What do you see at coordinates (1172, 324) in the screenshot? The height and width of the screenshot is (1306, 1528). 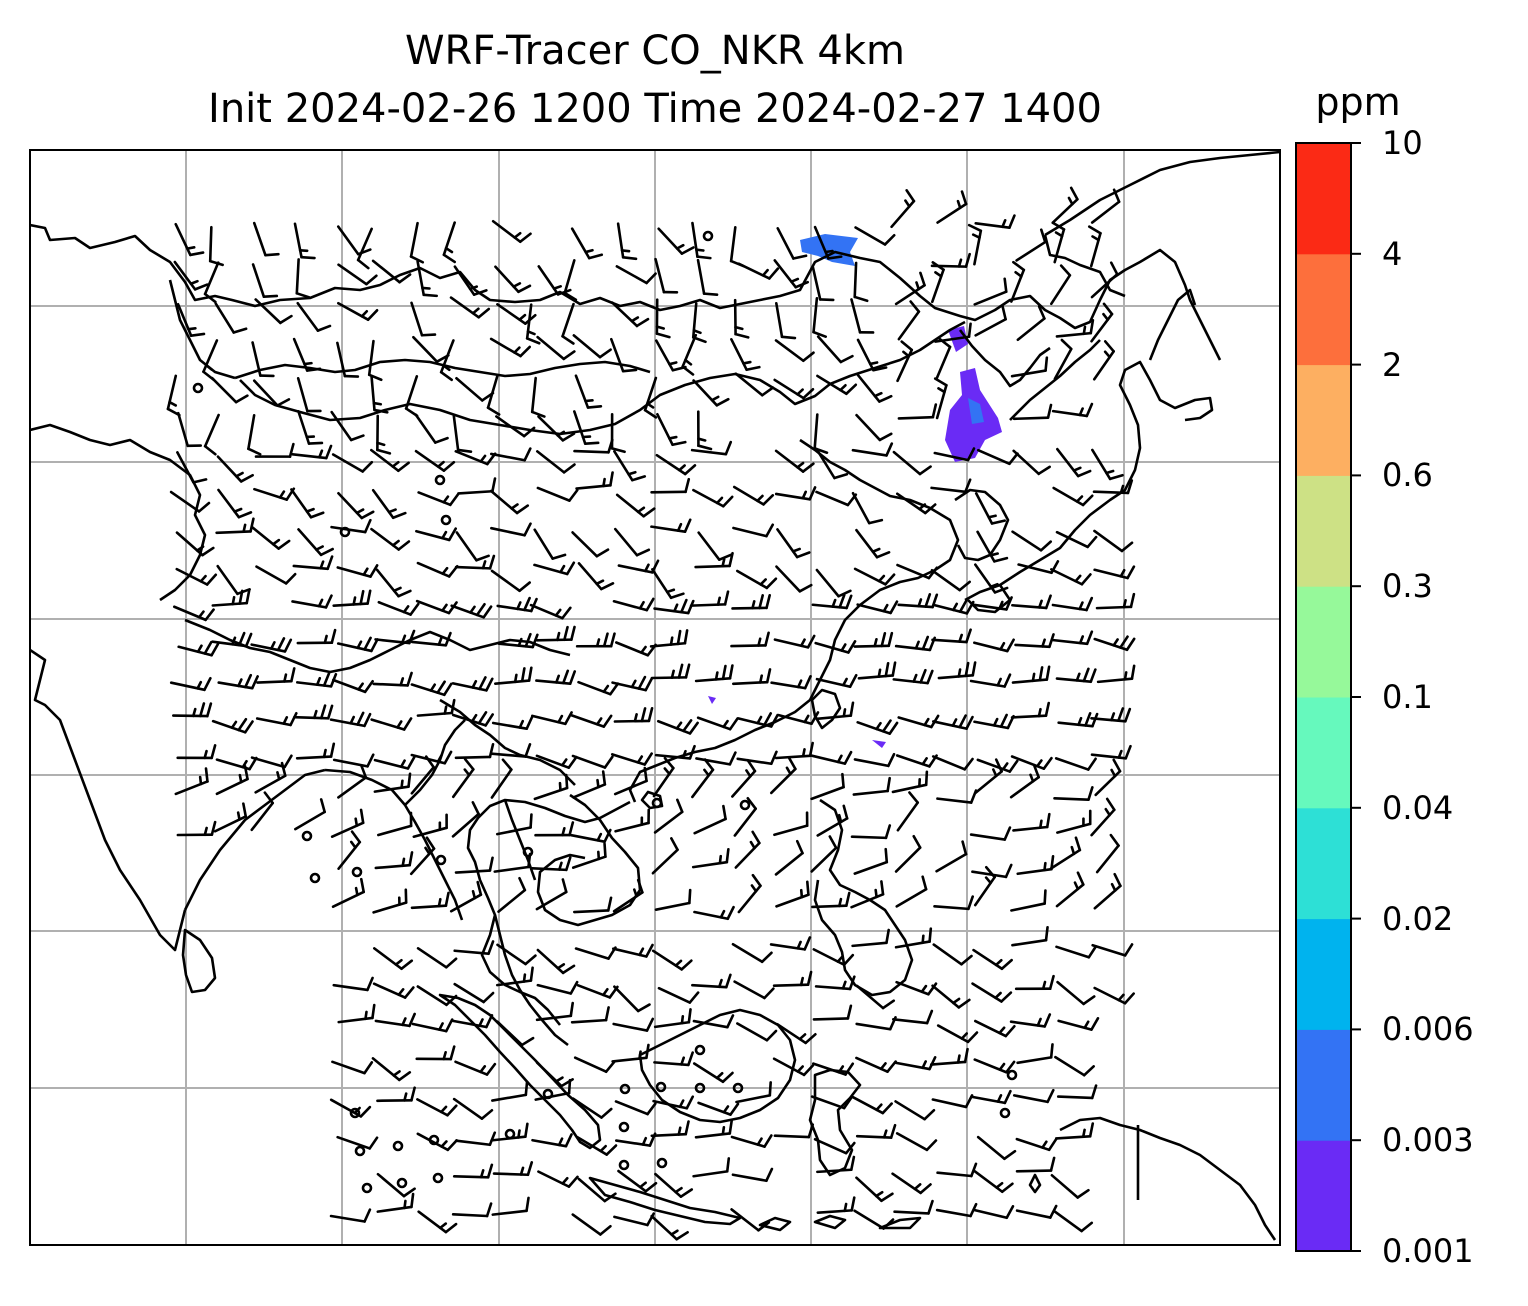 I see `coastline-hokkaido` at bounding box center [1172, 324].